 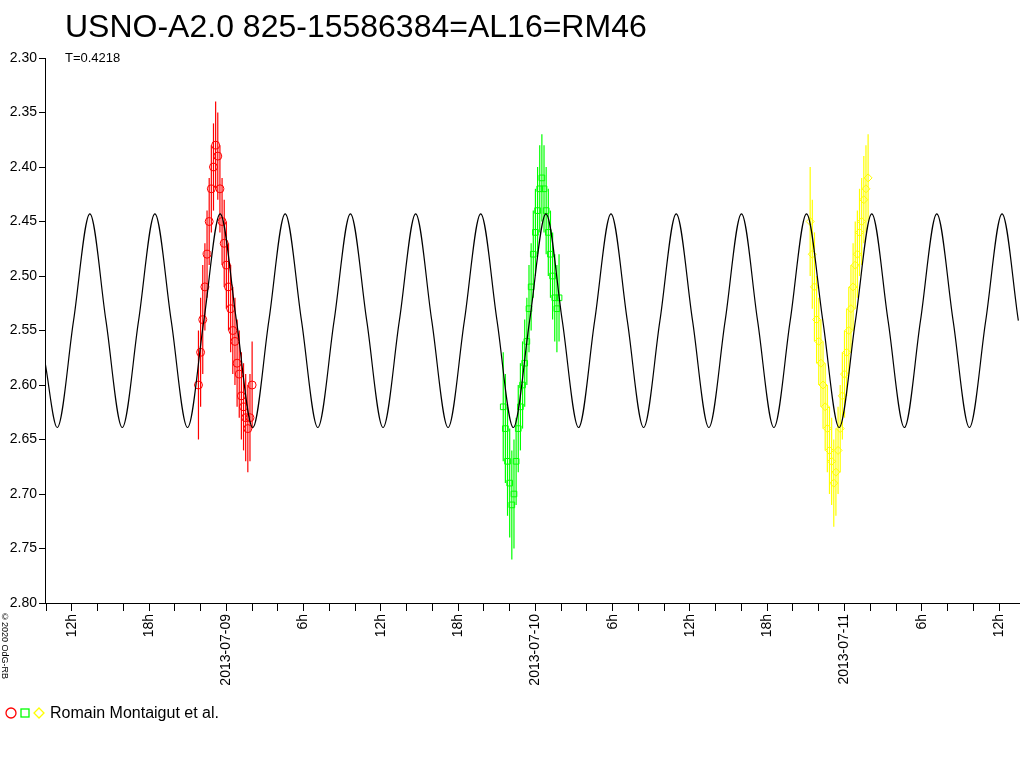 What do you see at coordinates (23, 220) in the screenshot?
I see `y-tick-label: 2.45` at bounding box center [23, 220].